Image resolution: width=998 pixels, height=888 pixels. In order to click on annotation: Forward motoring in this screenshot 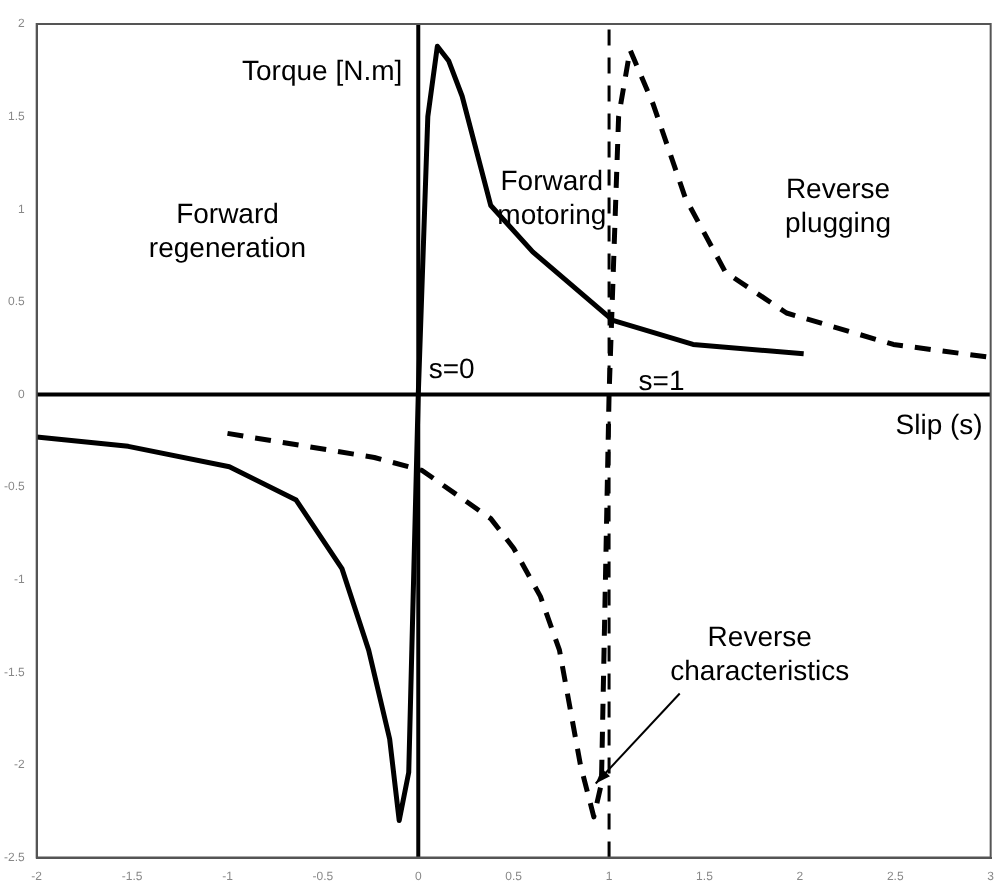, I will do `click(552, 196)`.